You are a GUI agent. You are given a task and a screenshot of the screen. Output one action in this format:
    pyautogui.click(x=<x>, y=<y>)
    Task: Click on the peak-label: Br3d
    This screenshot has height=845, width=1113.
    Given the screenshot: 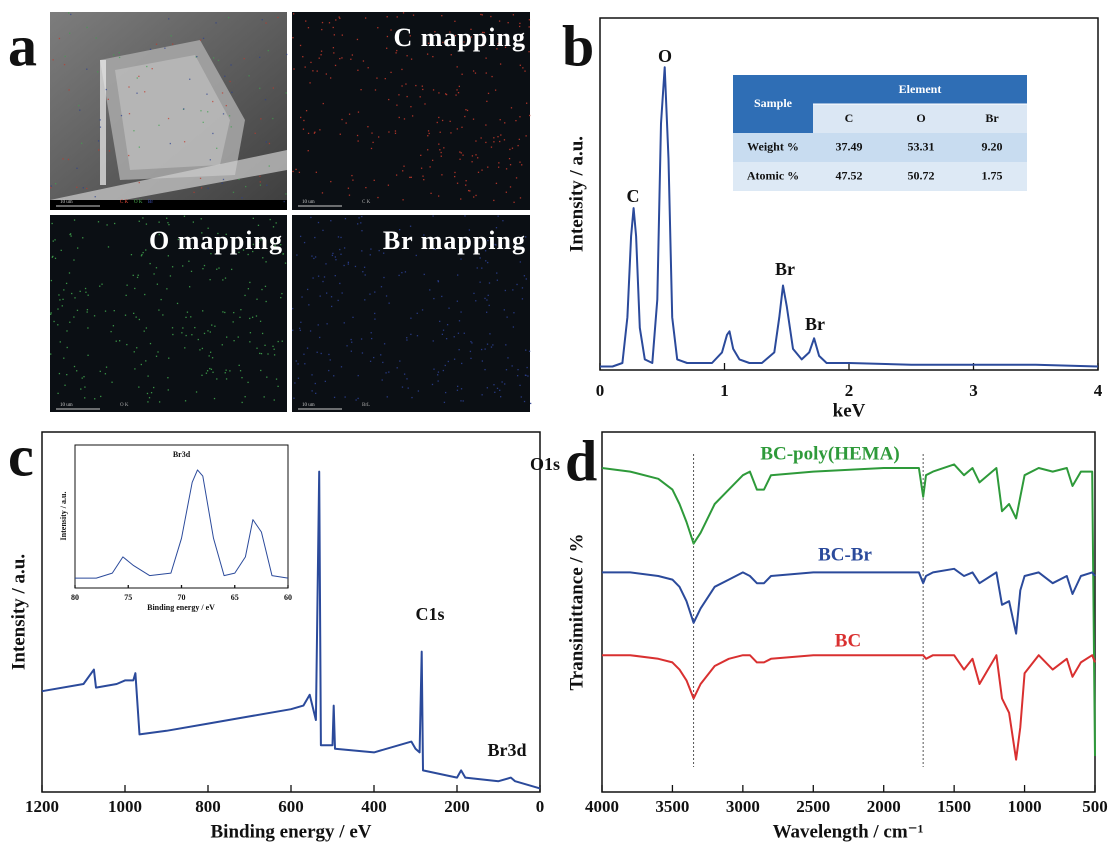 What is the action you would take?
    pyautogui.click(x=506, y=750)
    